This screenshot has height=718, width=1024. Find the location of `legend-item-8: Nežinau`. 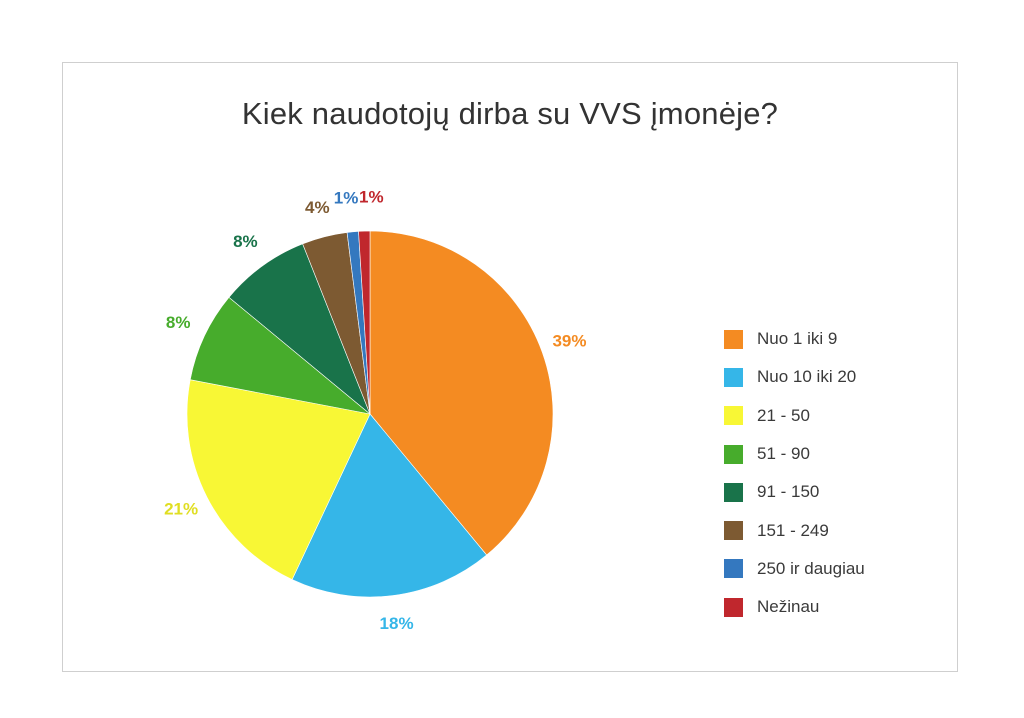

legend-item-8: Nežinau is located at coordinates (834, 607).